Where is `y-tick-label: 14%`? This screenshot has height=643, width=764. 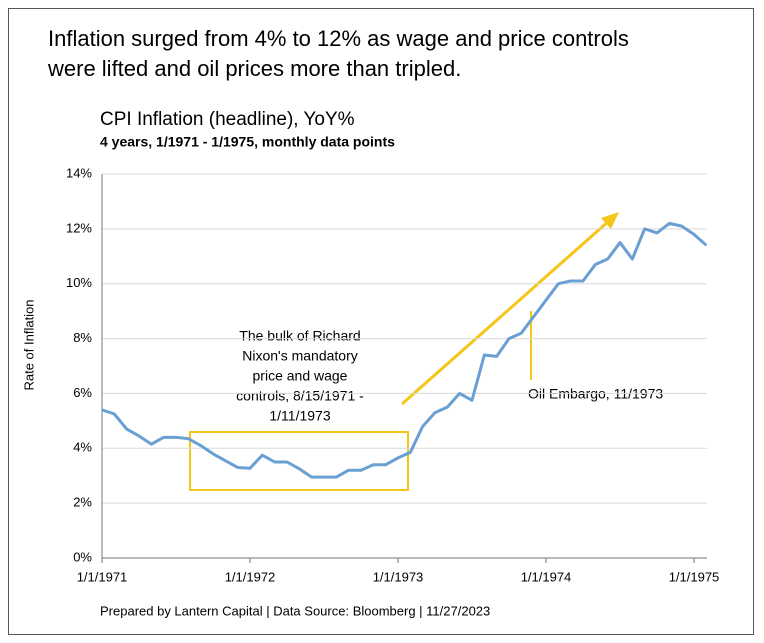
y-tick-label: 14% is located at coordinates (79, 172).